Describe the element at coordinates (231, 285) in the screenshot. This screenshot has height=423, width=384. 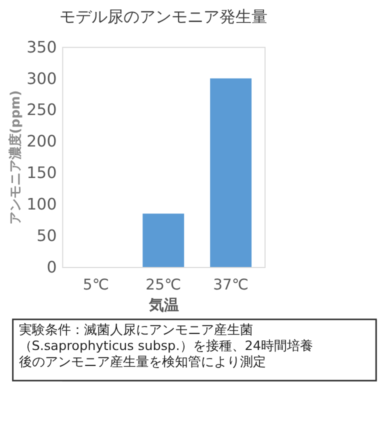
I see `x-tick-label: 37℃` at that location.